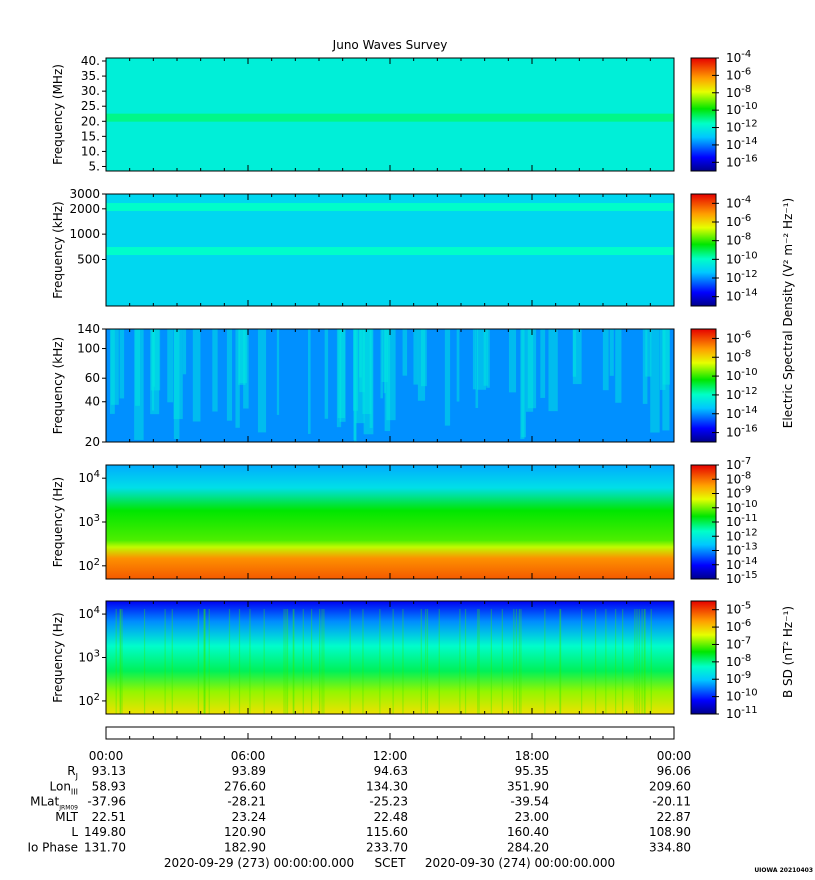 The height and width of the screenshot is (880, 815). Describe the element at coordinates (674, 817) in the screenshot. I see `ephemeris-value: 22.87` at that location.